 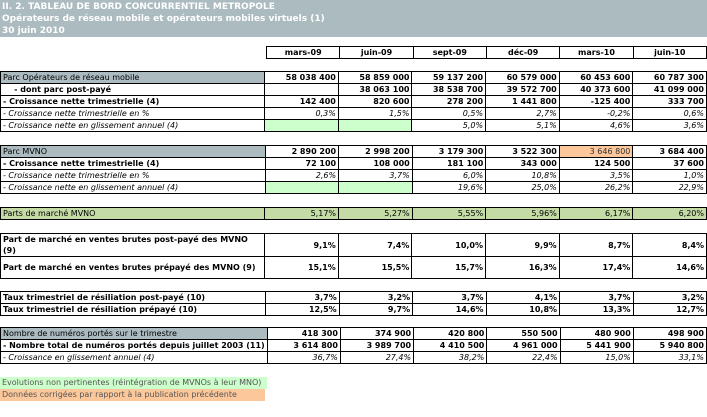 What do you see at coordinates (449, 125) in the screenshot?
I see `cell-value: 5,0%` at bounding box center [449, 125].